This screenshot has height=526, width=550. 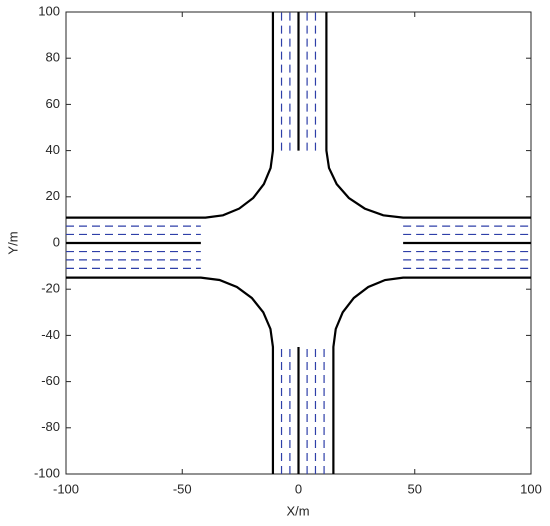 I want to click on y-tick-label: 0, so click(x=56, y=241).